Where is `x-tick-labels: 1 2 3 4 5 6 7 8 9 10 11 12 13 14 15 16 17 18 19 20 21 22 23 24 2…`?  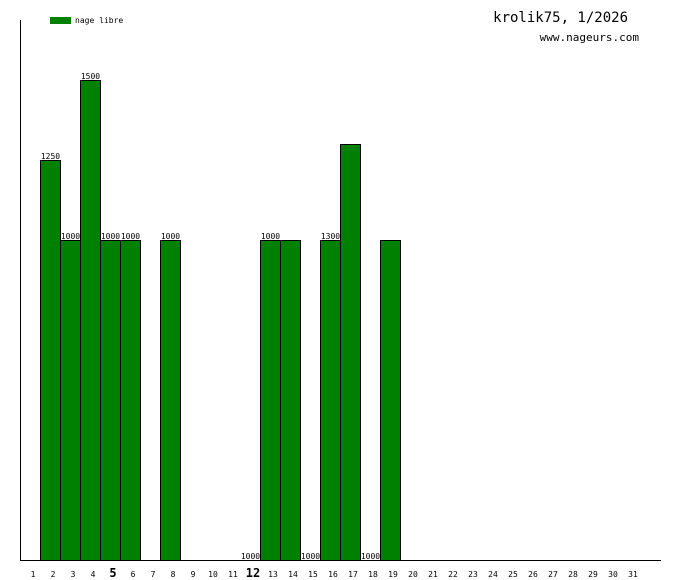 x-tick-labels: 1 2 3 4 5 6 7 8 9 10 11 12 13 14 15 16 17 18 19 20 21 22 23 24 2… is located at coordinates (334, 573).